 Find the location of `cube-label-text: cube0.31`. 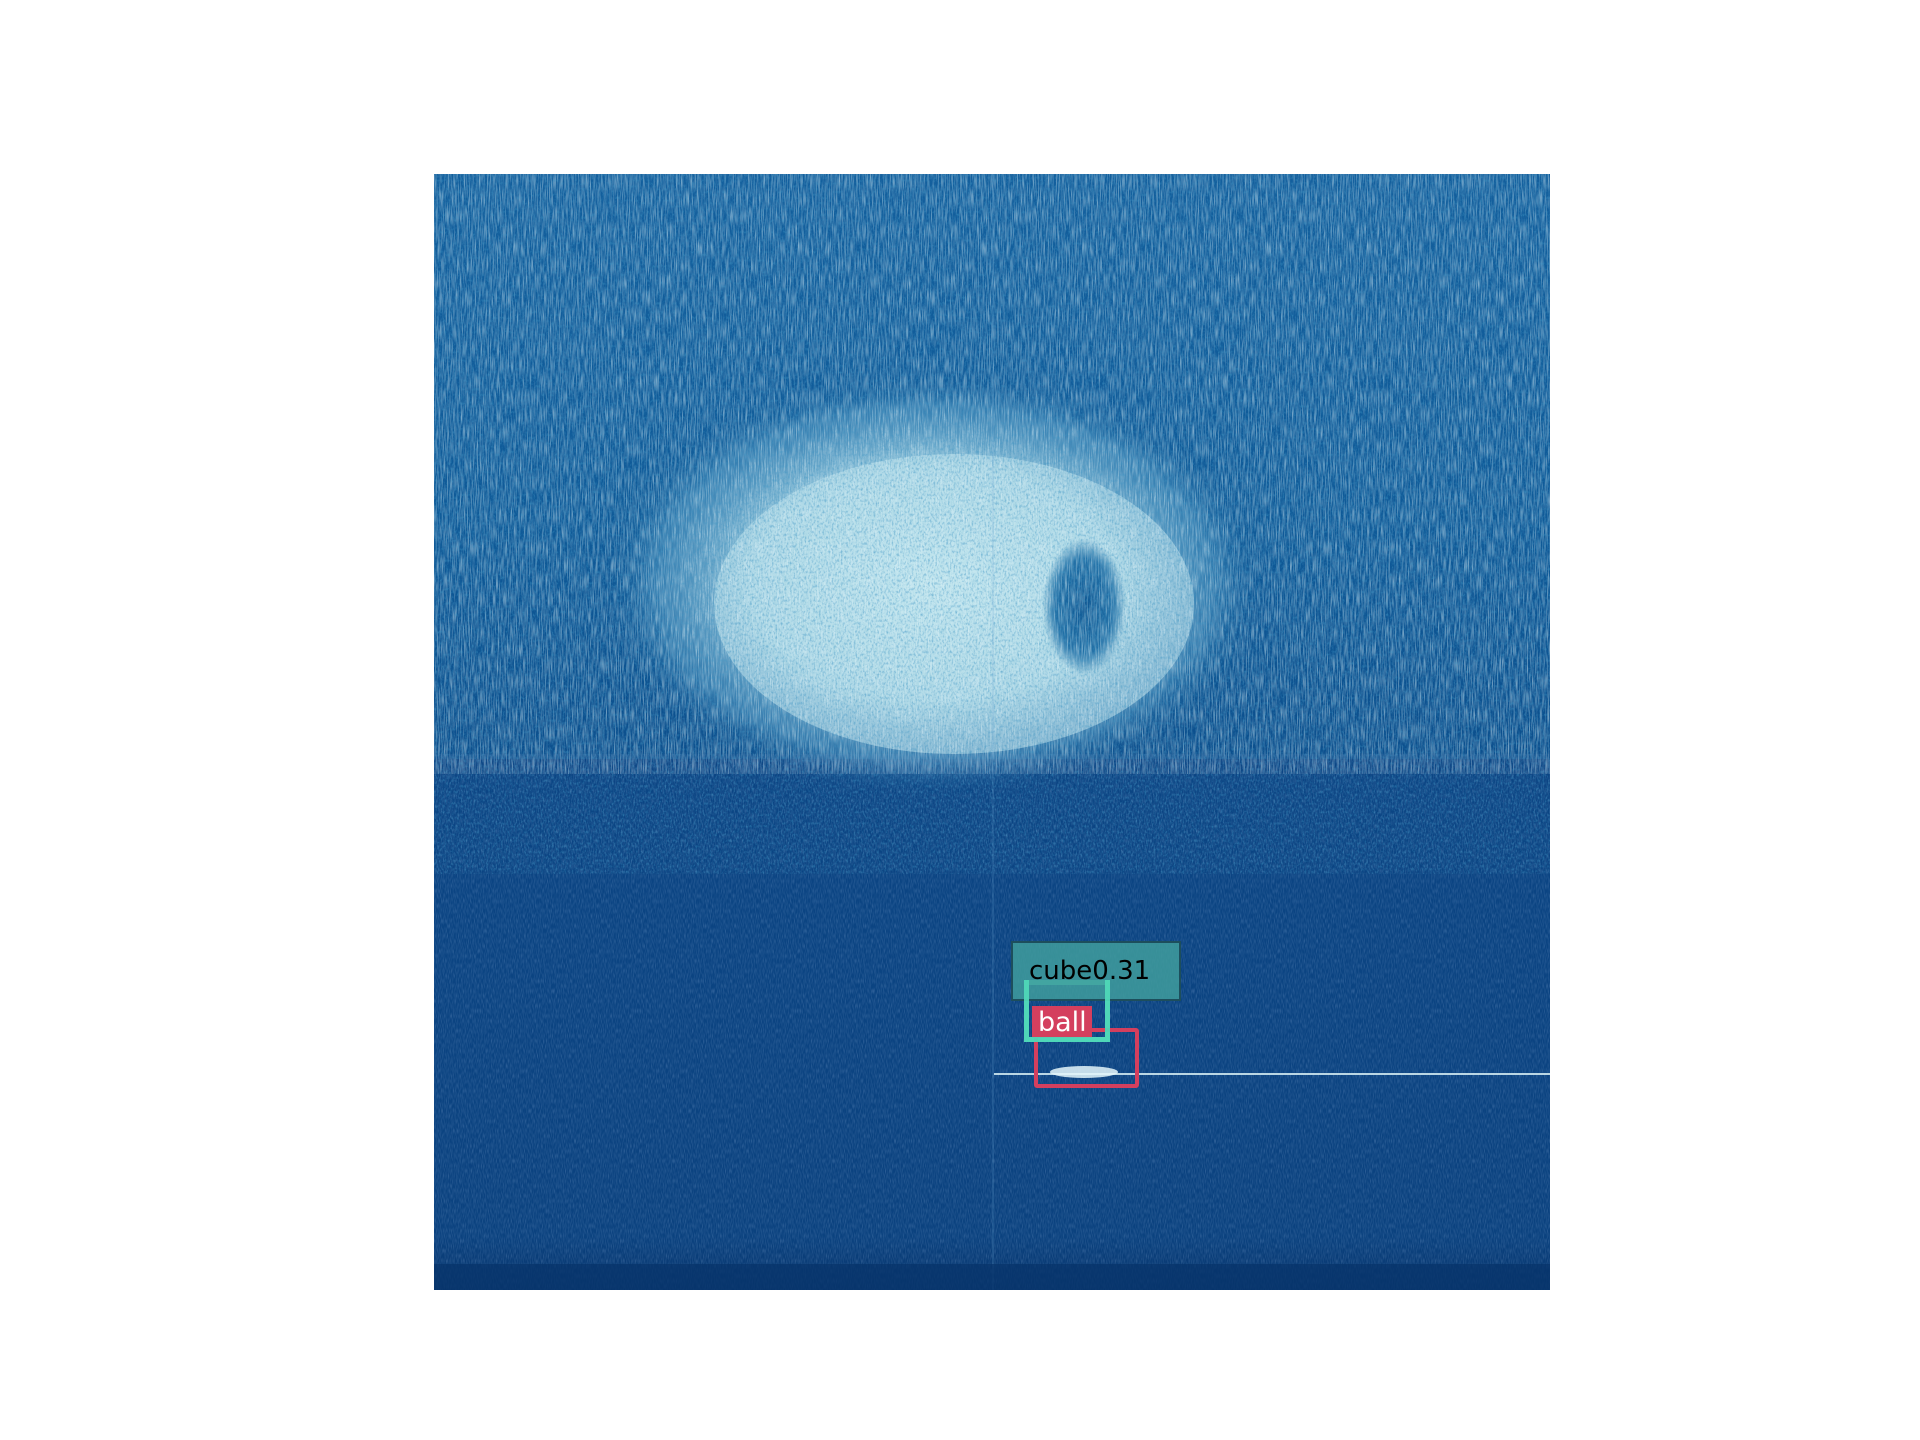

cube-label-text: cube0.31 is located at coordinates (1090, 971).